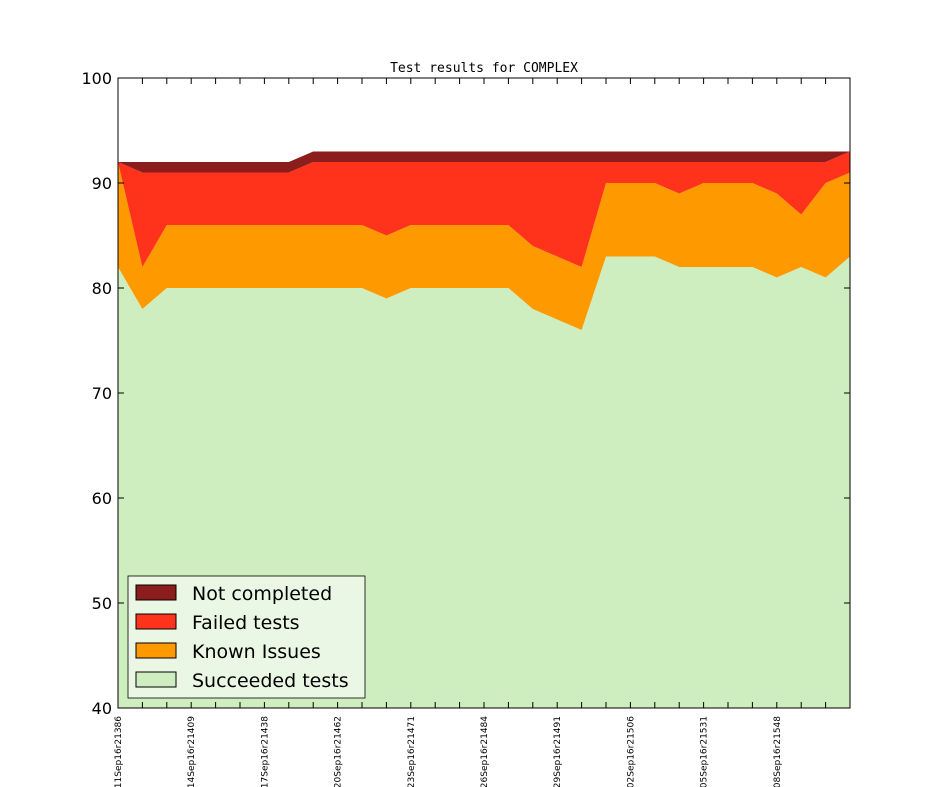 The height and width of the screenshot is (787, 944). I want to click on y-tick-label: 60, so click(102, 498).